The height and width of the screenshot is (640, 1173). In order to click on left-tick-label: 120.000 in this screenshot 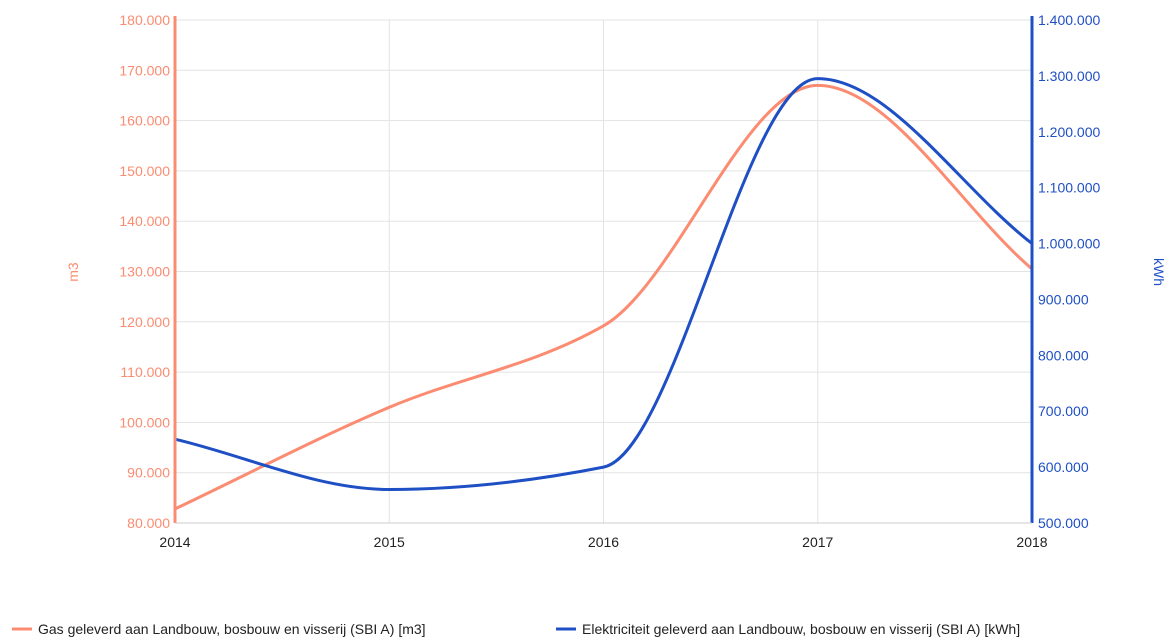, I will do `click(144, 322)`.